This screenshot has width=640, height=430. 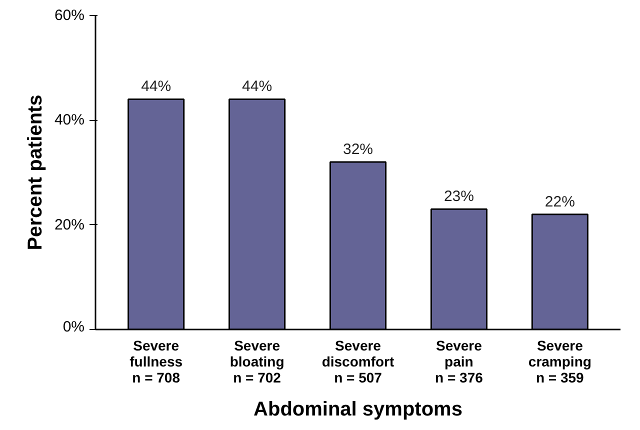 What do you see at coordinates (358, 409) in the screenshot?
I see `x-axis-title: Abdominal symptoms` at bounding box center [358, 409].